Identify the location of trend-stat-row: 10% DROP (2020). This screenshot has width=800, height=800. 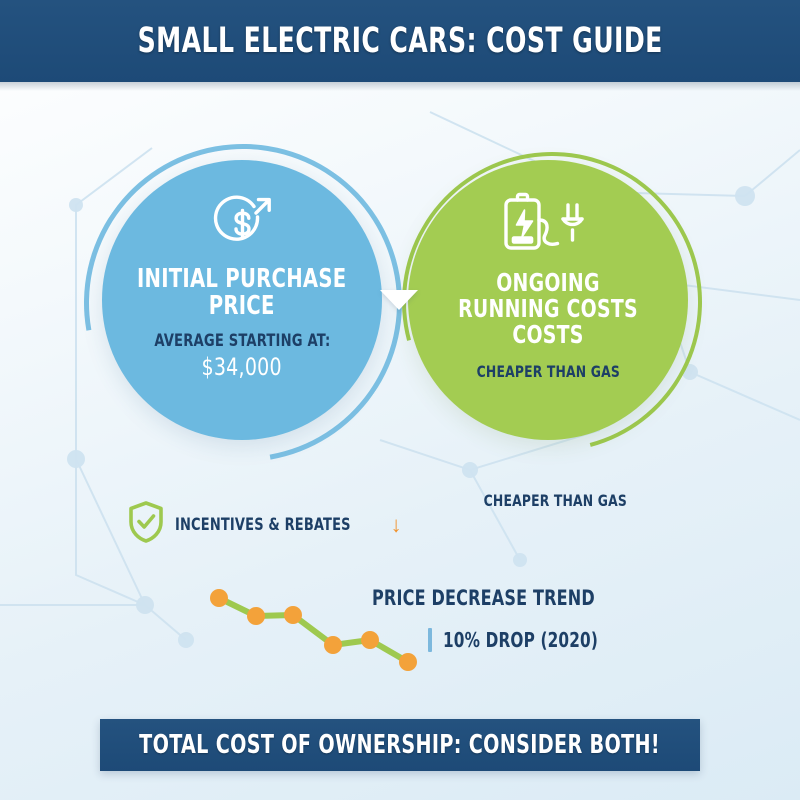
(531, 640).